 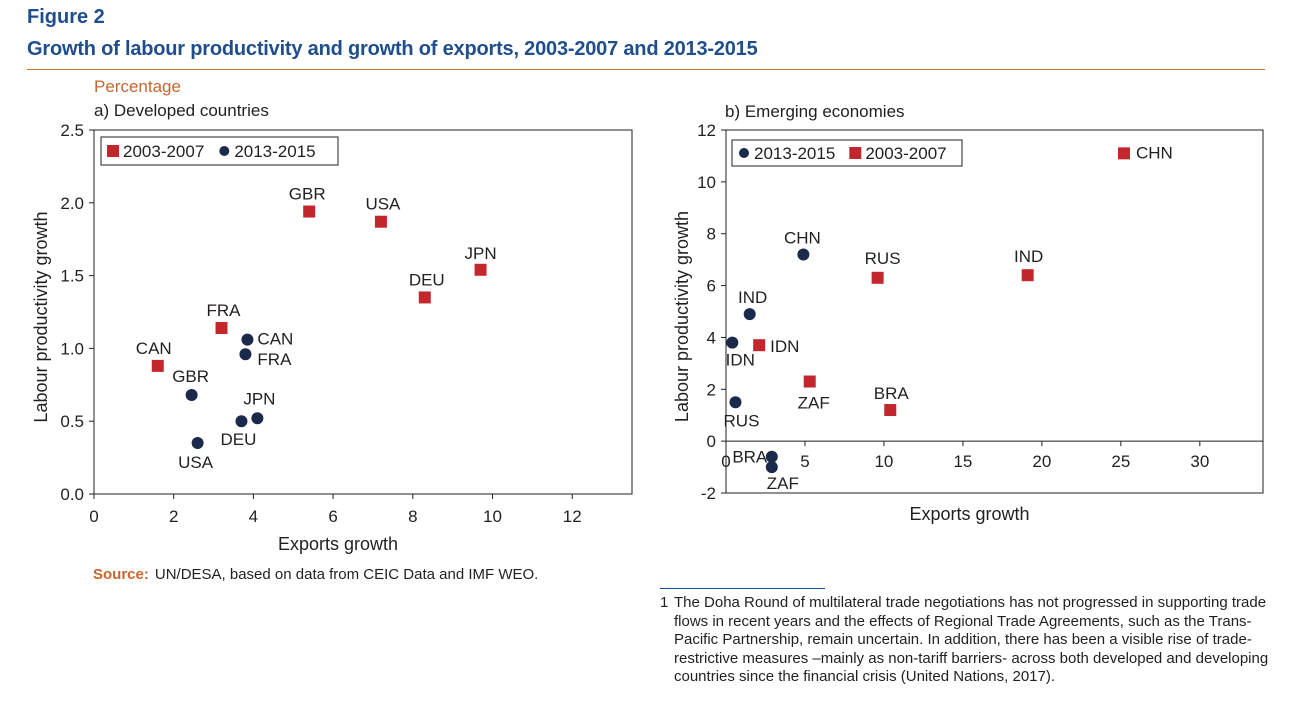 I want to click on panel-b-square-bra-label: BRA, so click(x=892, y=393).